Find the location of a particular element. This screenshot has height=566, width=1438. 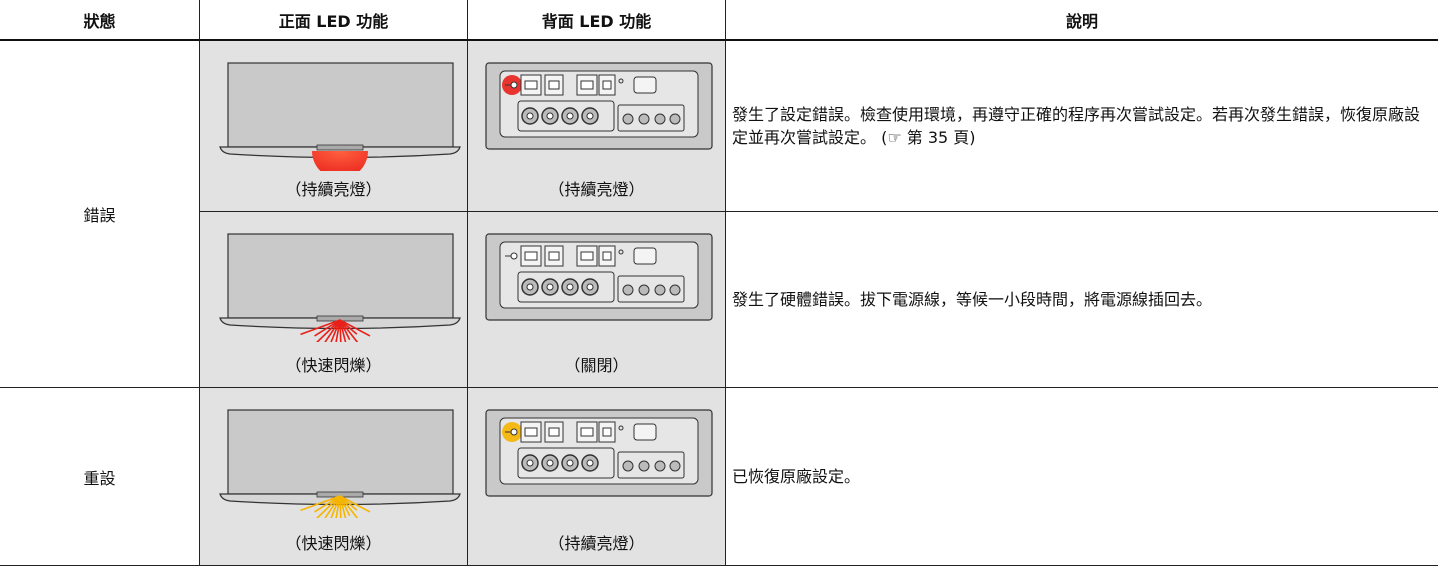

rear-led-cell: （關閉） is located at coordinates (597, 300).